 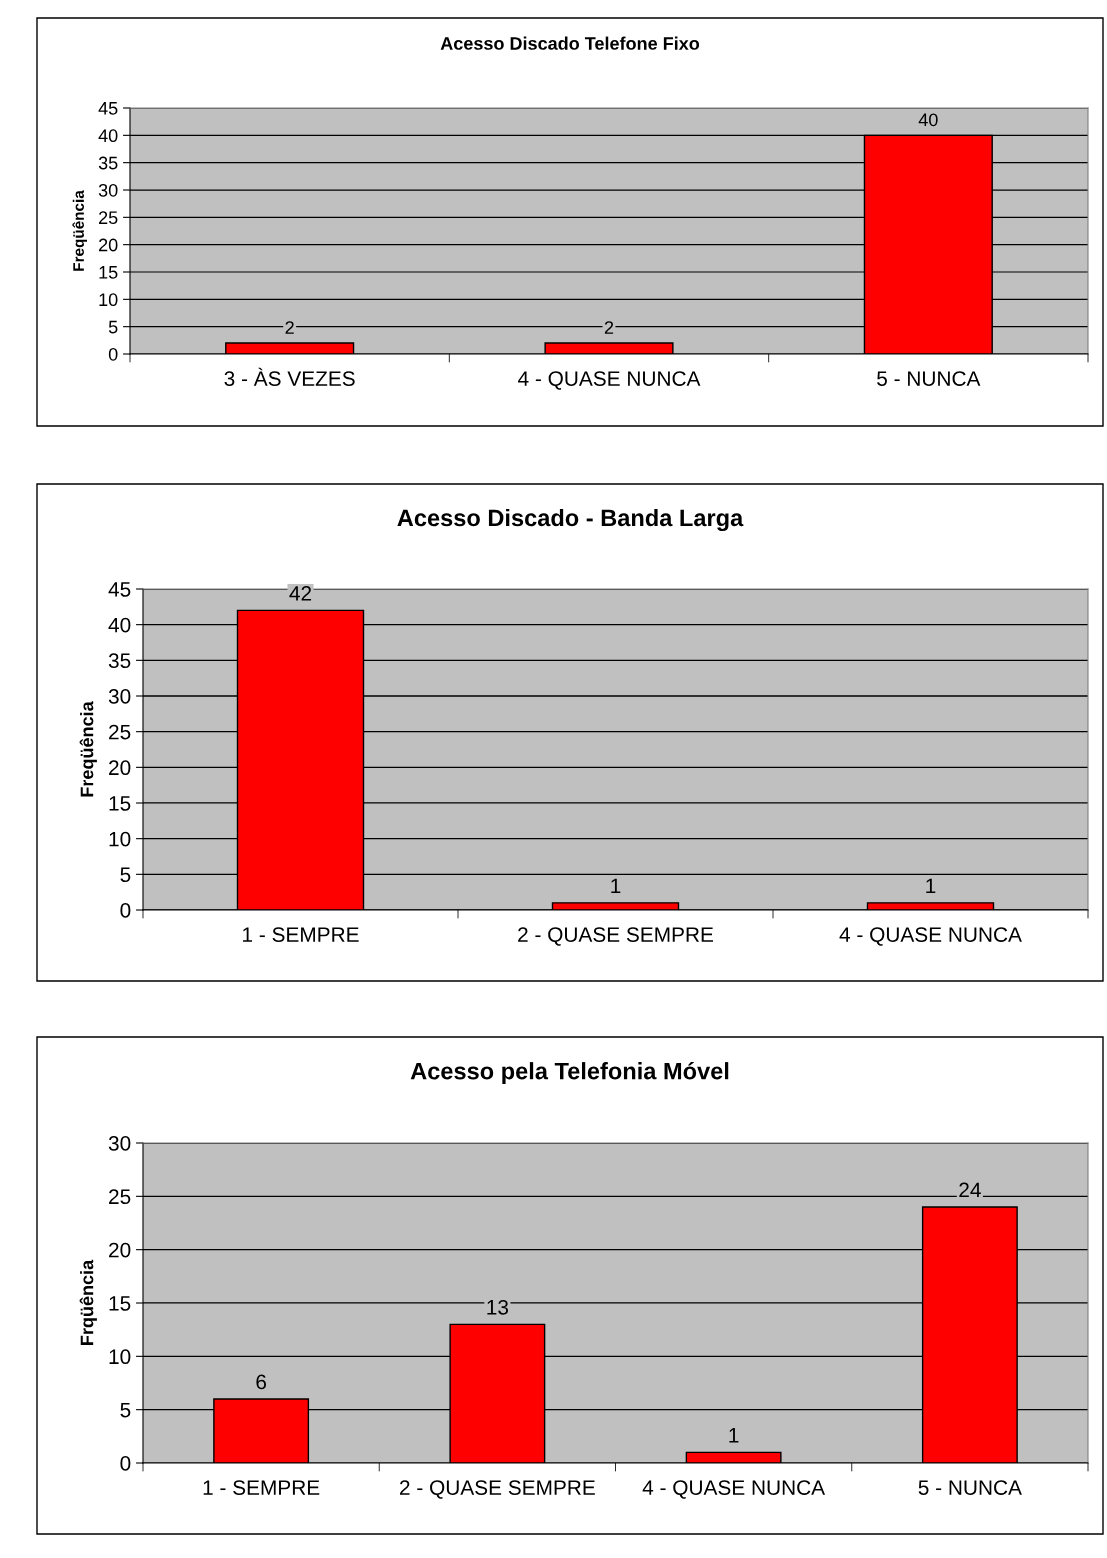 I want to click on chart-title: Acesso Discado - Banda Larga, so click(x=570, y=520).